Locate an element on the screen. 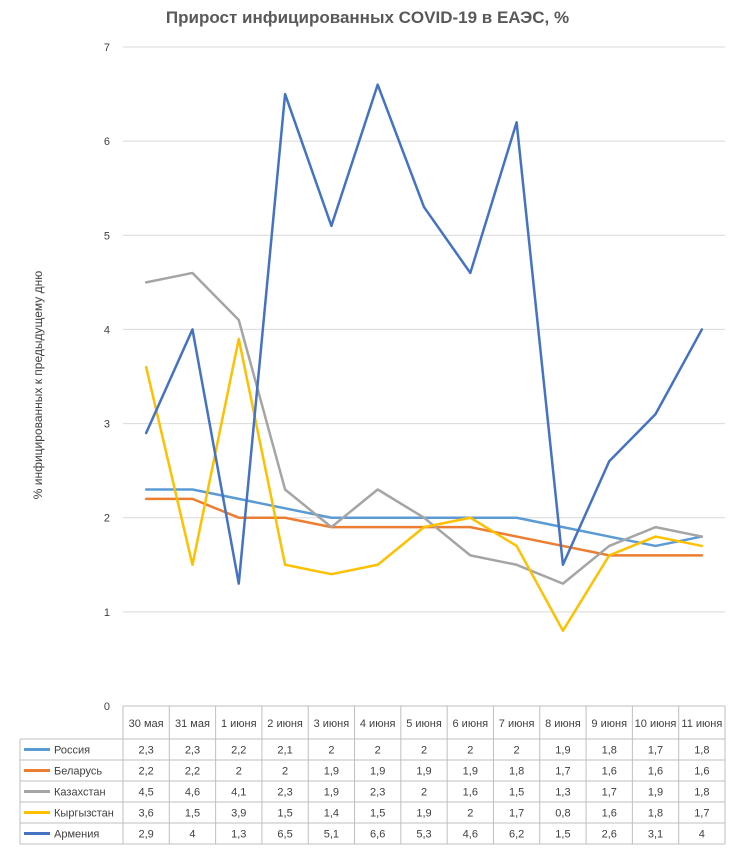  x-category-label: 11 июня is located at coordinates (701, 724).